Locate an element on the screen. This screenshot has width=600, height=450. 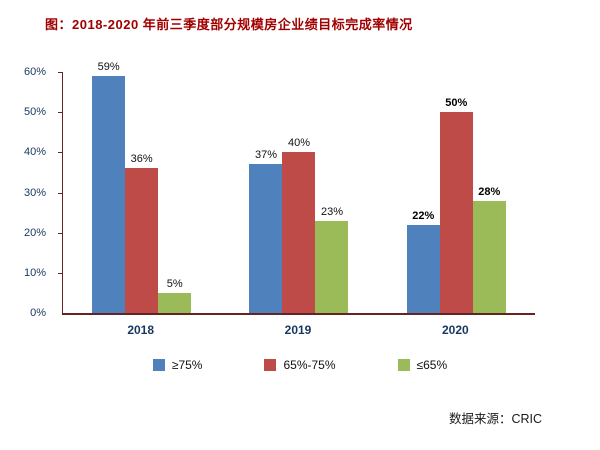
legend-label: ≤65% is located at coordinates (432, 365).